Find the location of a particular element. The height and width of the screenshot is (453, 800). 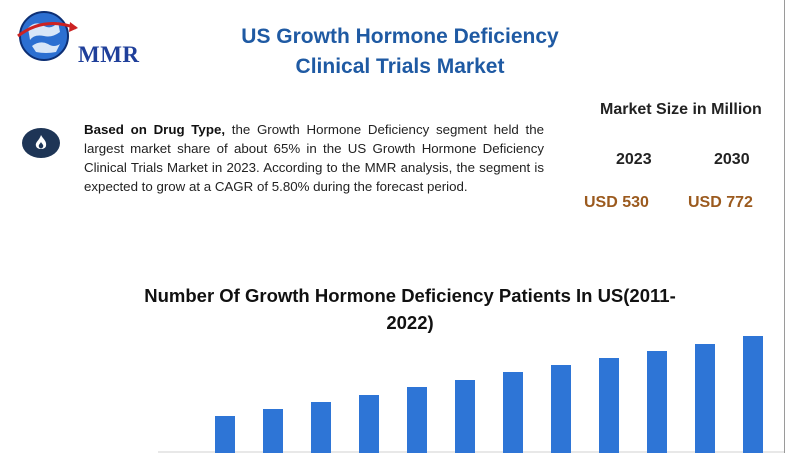

bar-2016 is located at coordinates (465, 416).